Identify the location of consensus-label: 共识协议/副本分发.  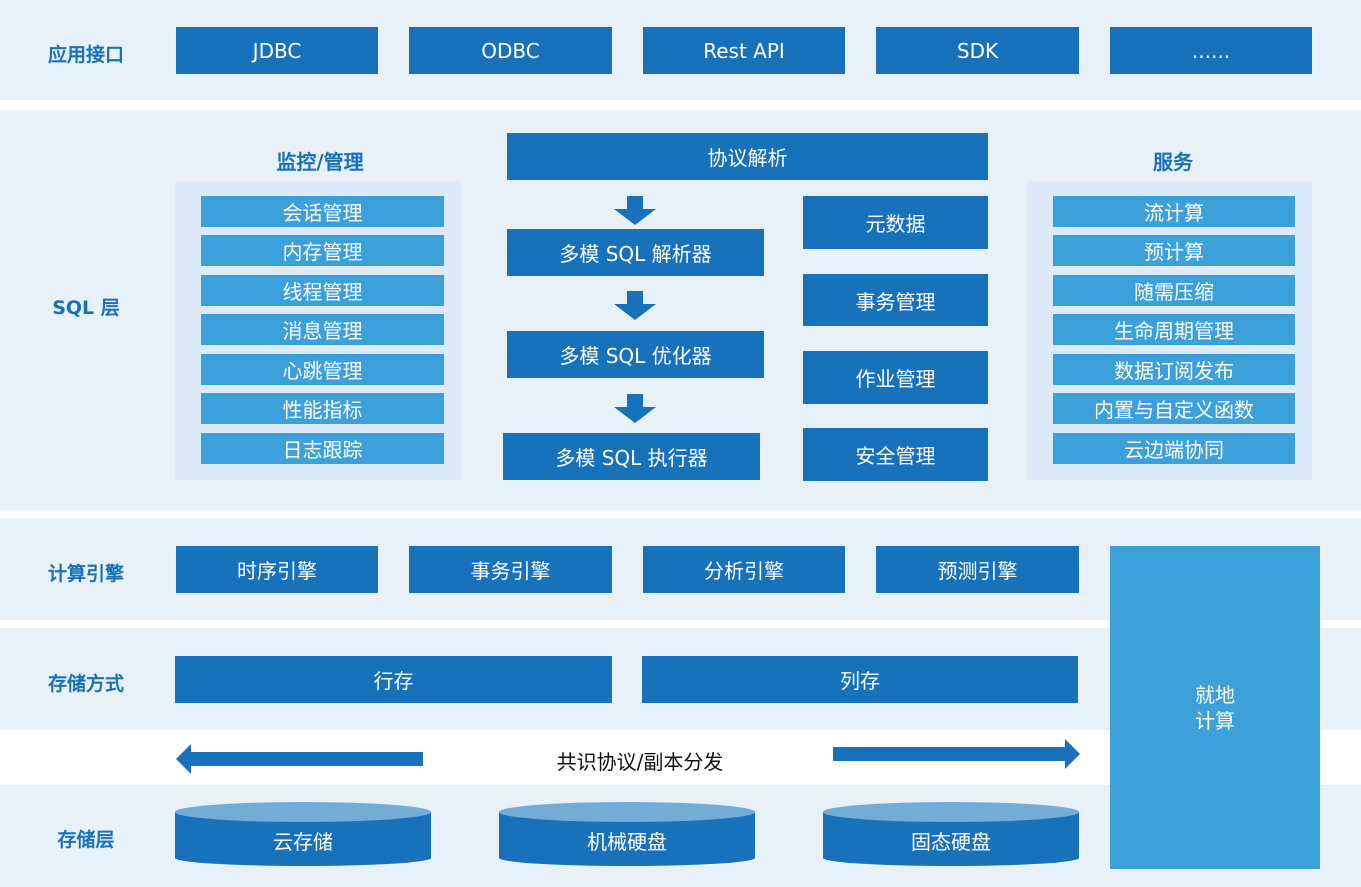
(640, 762).